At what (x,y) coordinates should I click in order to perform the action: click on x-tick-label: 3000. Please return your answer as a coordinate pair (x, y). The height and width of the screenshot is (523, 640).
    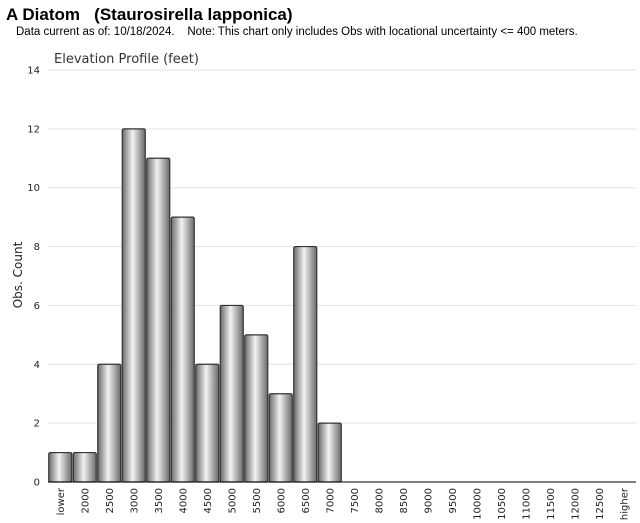
    Looking at the image, I should click on (134, 500).